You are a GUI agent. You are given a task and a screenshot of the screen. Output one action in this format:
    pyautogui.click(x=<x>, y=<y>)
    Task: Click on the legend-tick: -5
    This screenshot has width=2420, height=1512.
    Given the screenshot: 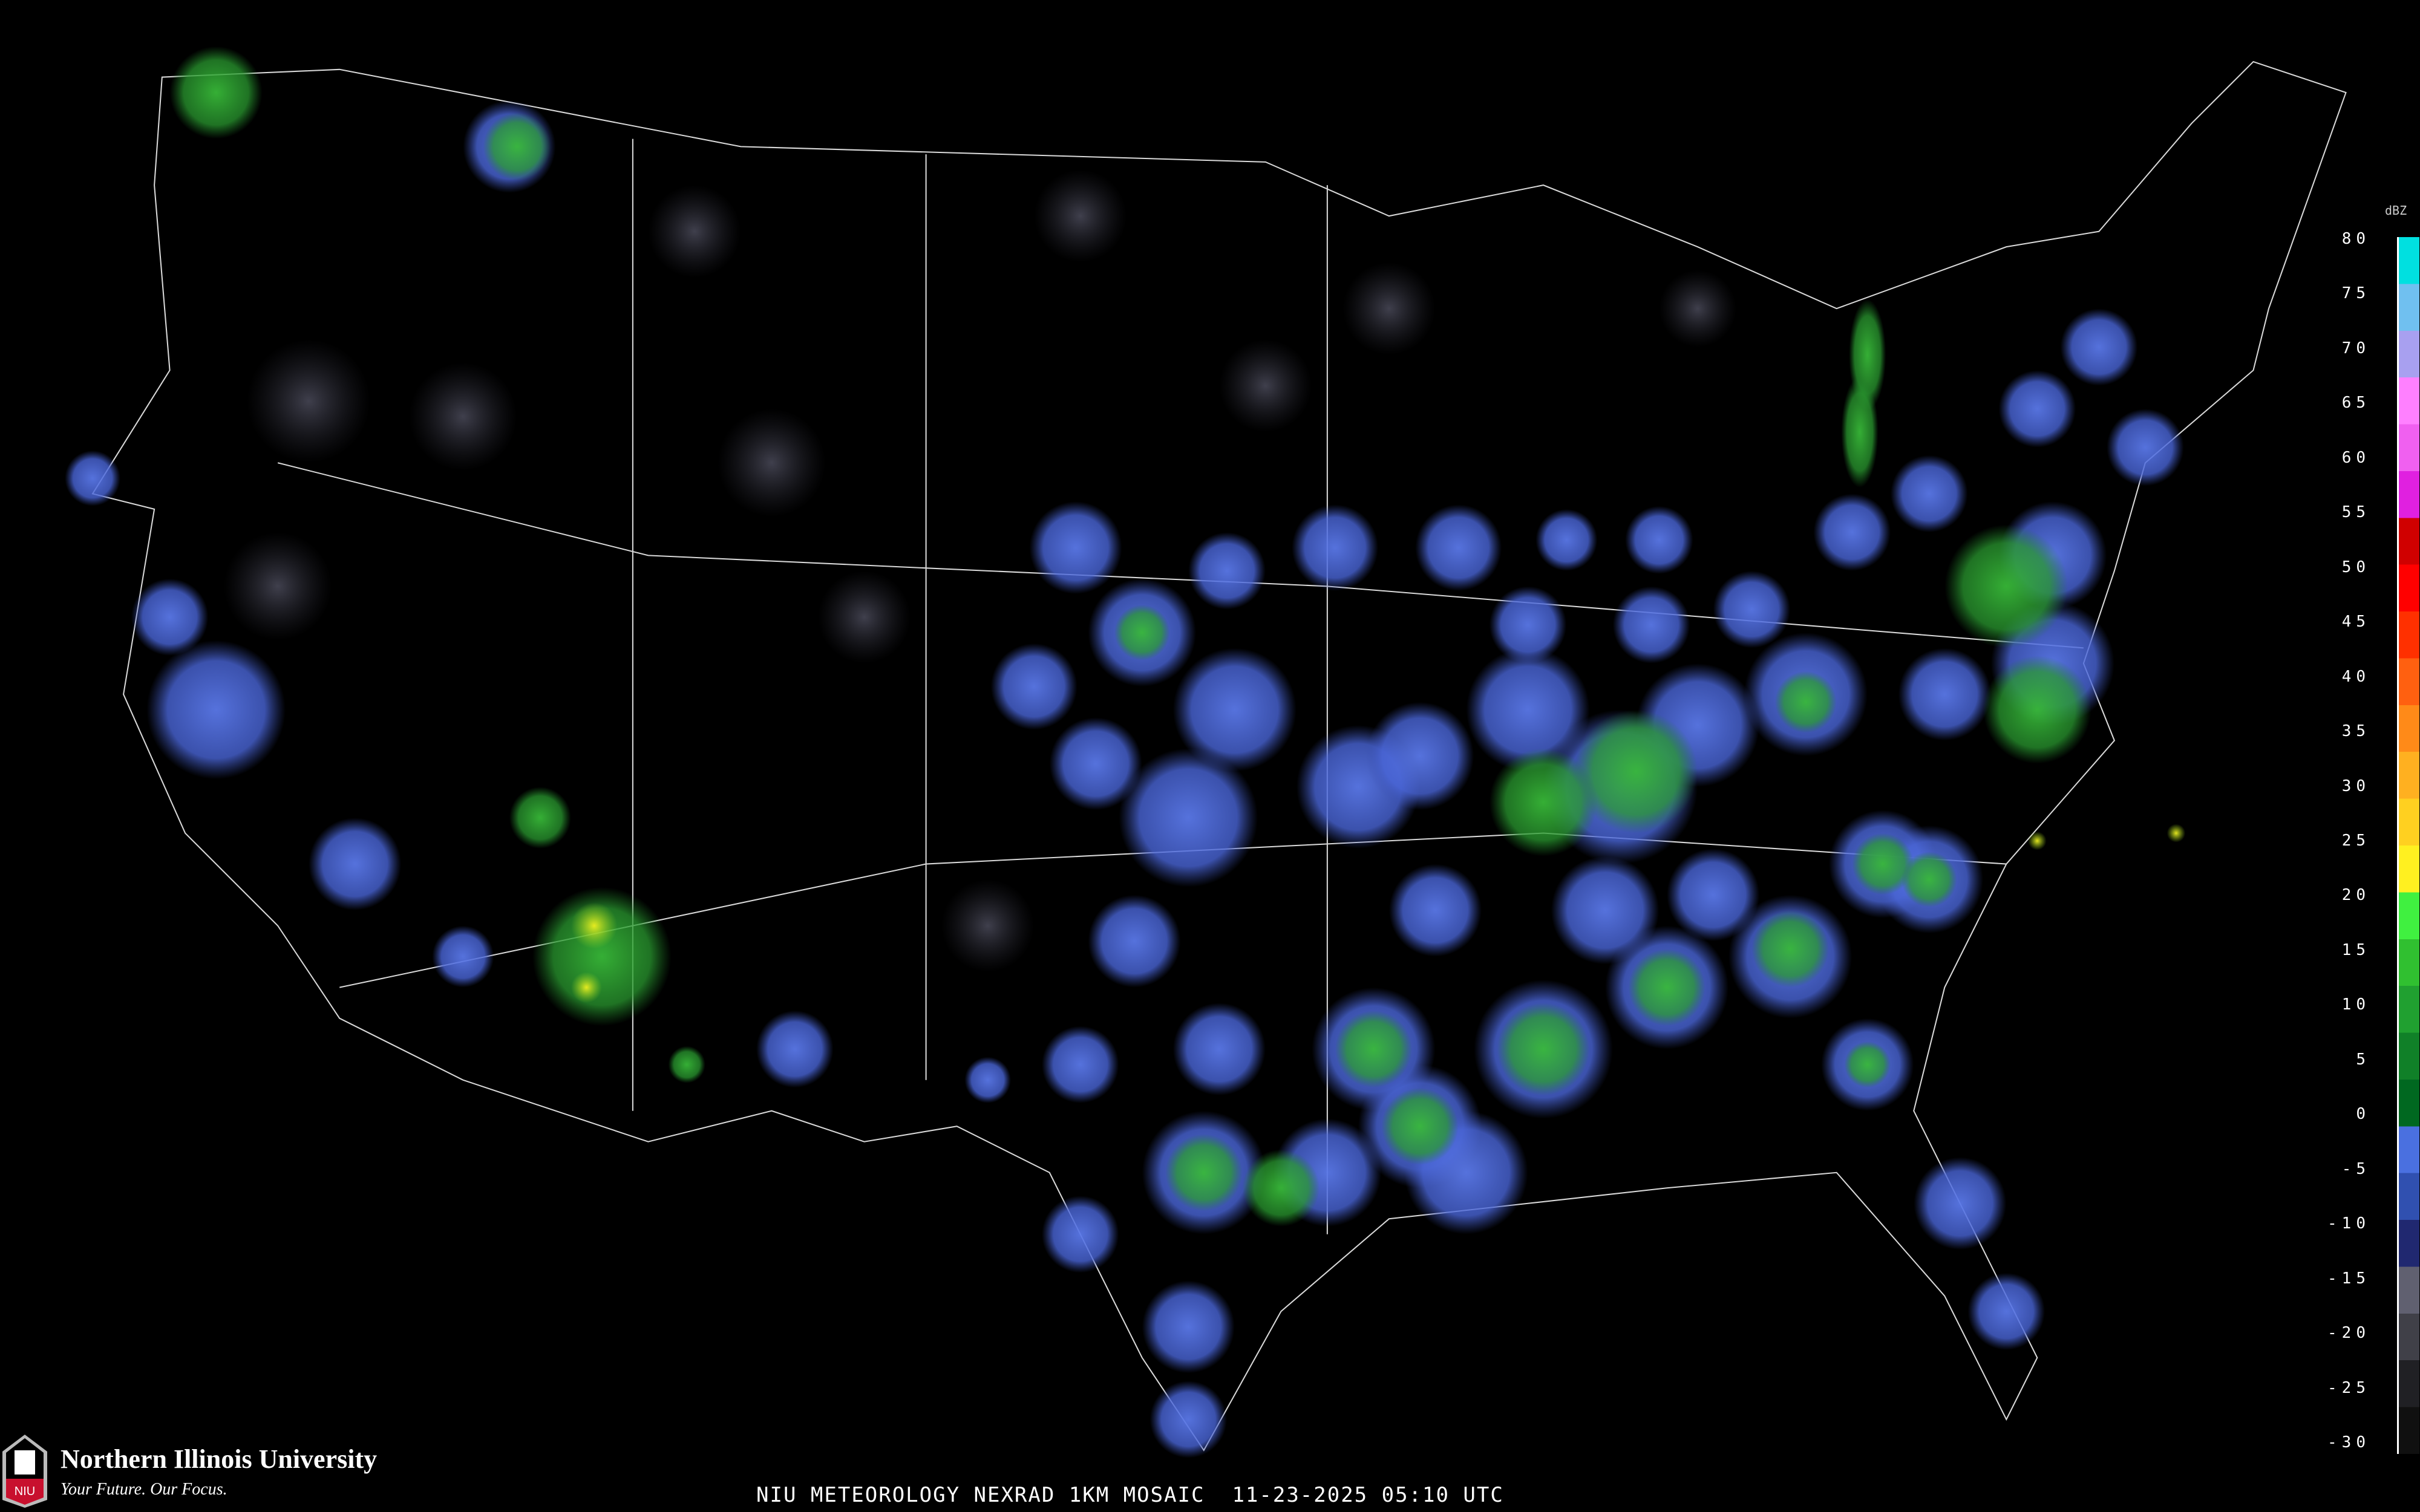 What is the action you would take?
    pyautogui.click(x=2355, y=1168)
    